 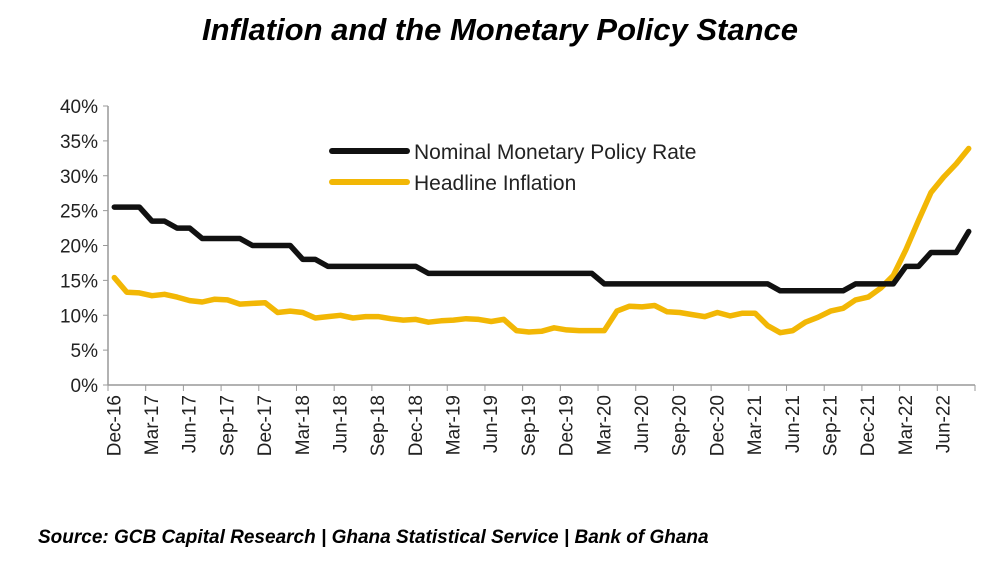 I want to click on x-tick-label: Sep-20, so click(x=680, y=425).